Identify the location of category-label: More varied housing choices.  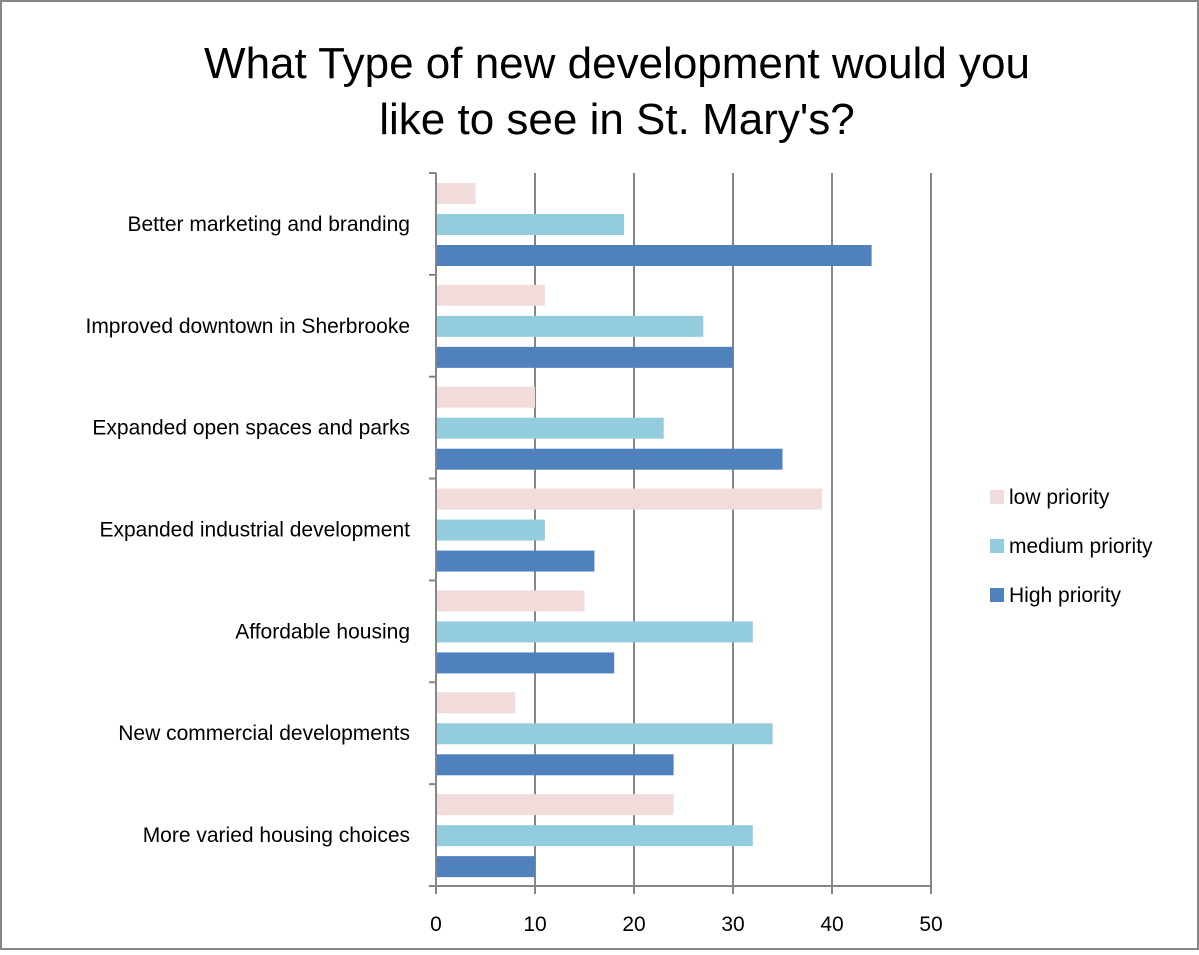
(276, 835).